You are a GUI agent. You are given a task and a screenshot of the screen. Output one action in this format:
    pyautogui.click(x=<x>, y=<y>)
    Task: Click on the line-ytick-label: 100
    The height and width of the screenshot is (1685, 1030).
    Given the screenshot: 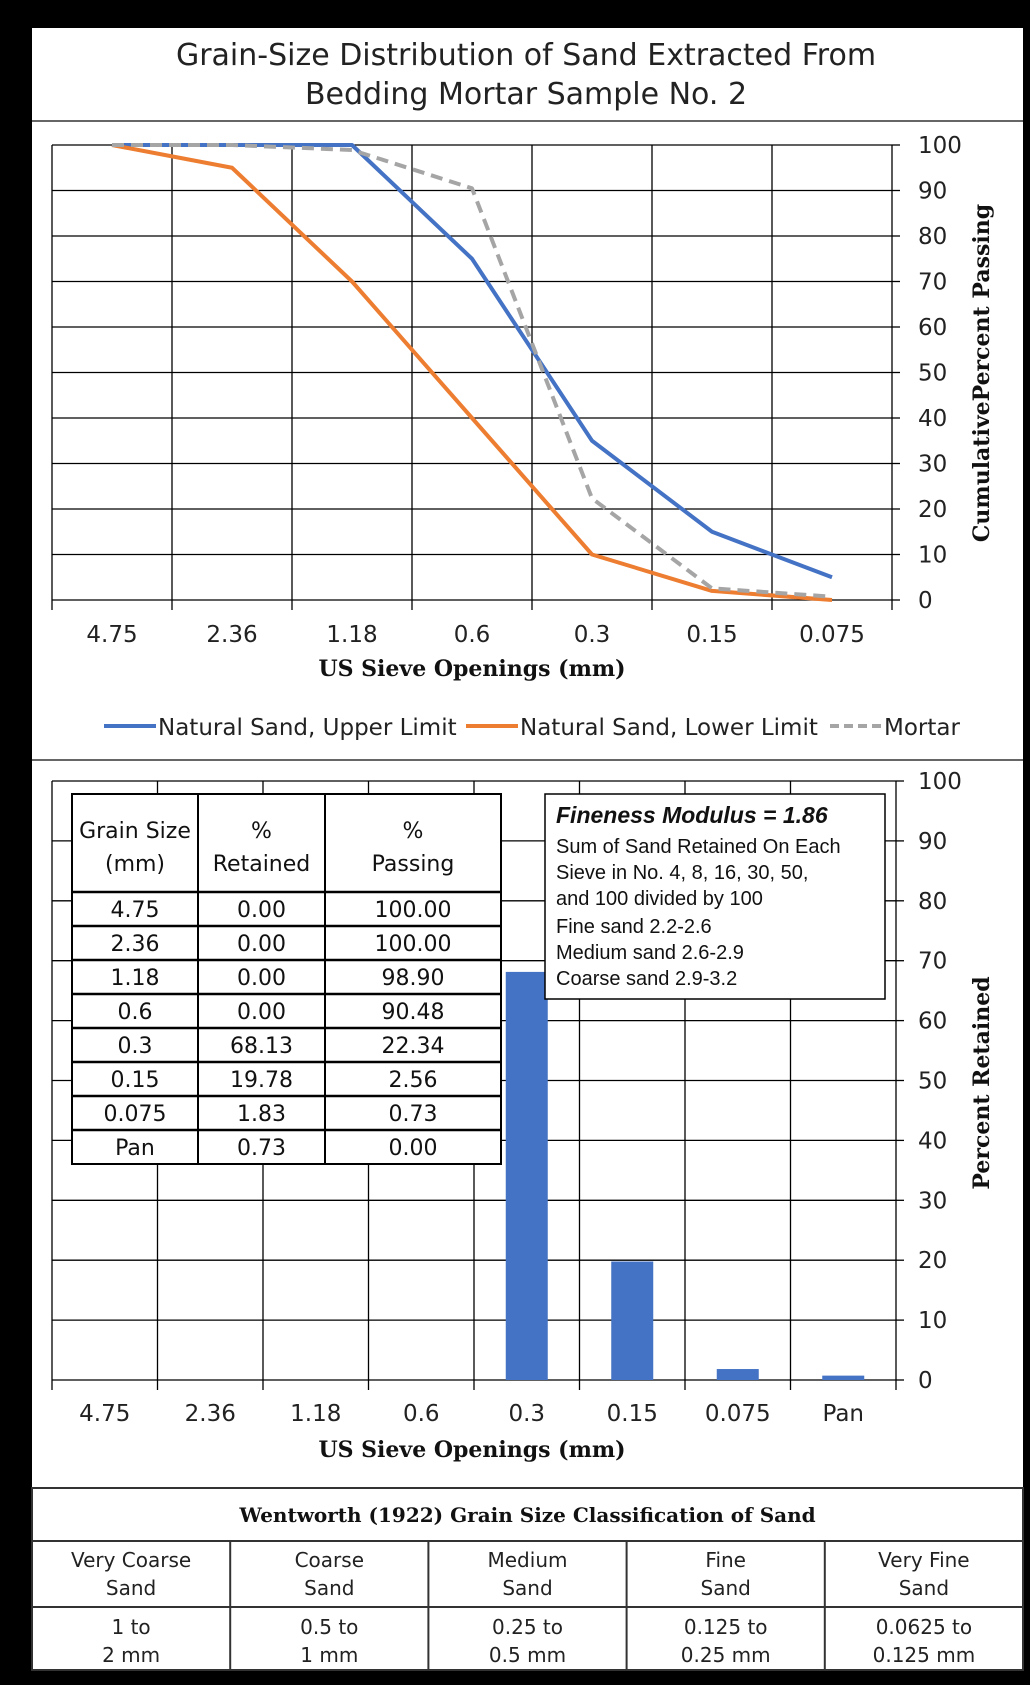 What is the action you would take?
    pyautogui.click(x=940, y=146)
    